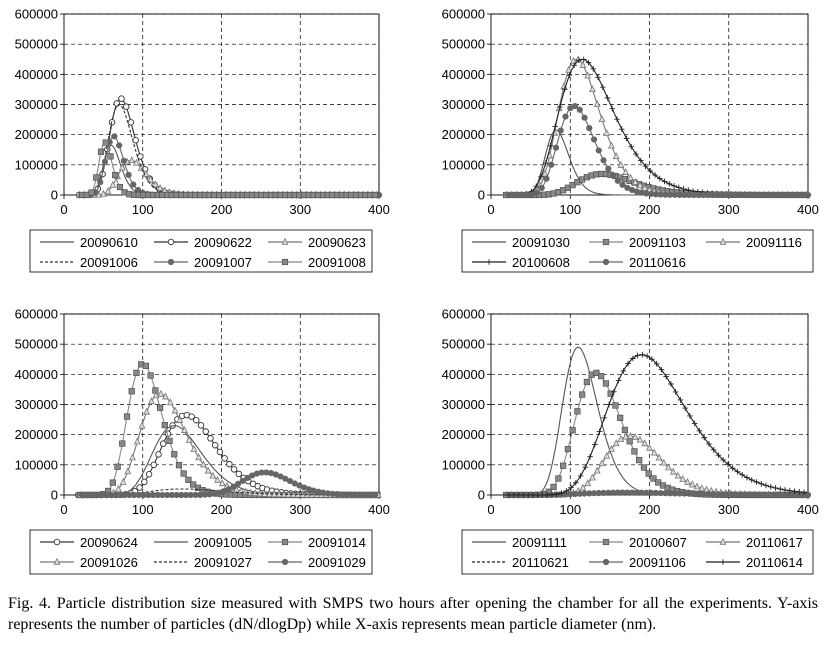 The image size is (825, 649). I want to click on legend-entry: 20090610, so click(89, 242).